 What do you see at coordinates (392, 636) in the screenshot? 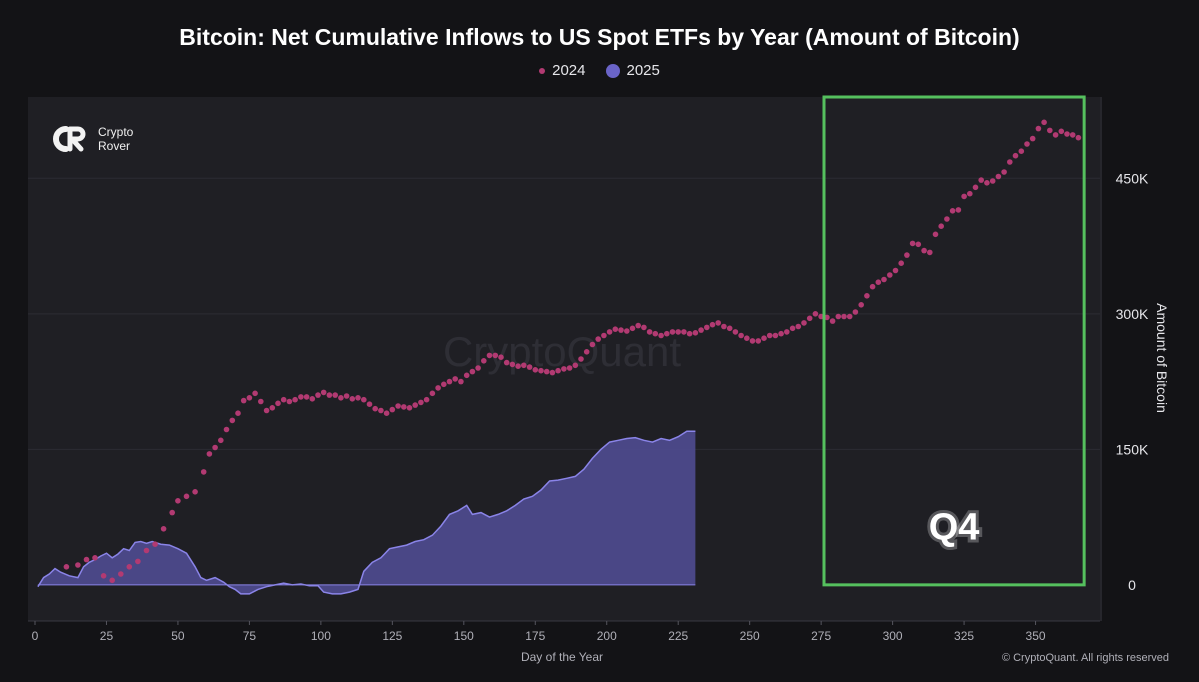
I see `x-tick-125: 125` at bounding box center [392, 636].